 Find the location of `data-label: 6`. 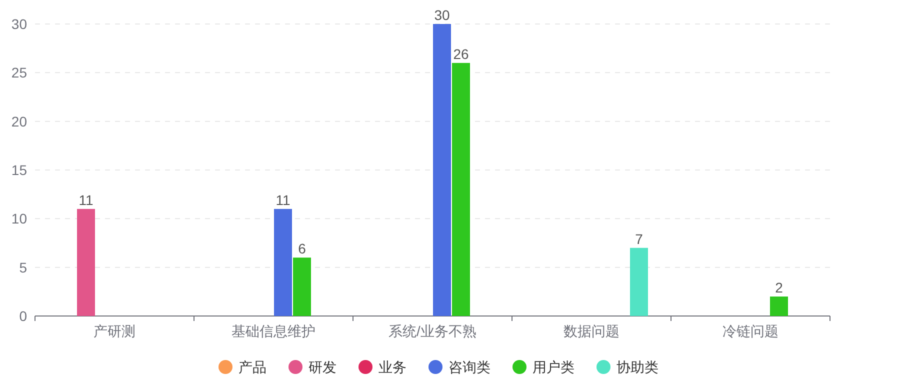

data-label: 6 is located at coordinates (302, 248).